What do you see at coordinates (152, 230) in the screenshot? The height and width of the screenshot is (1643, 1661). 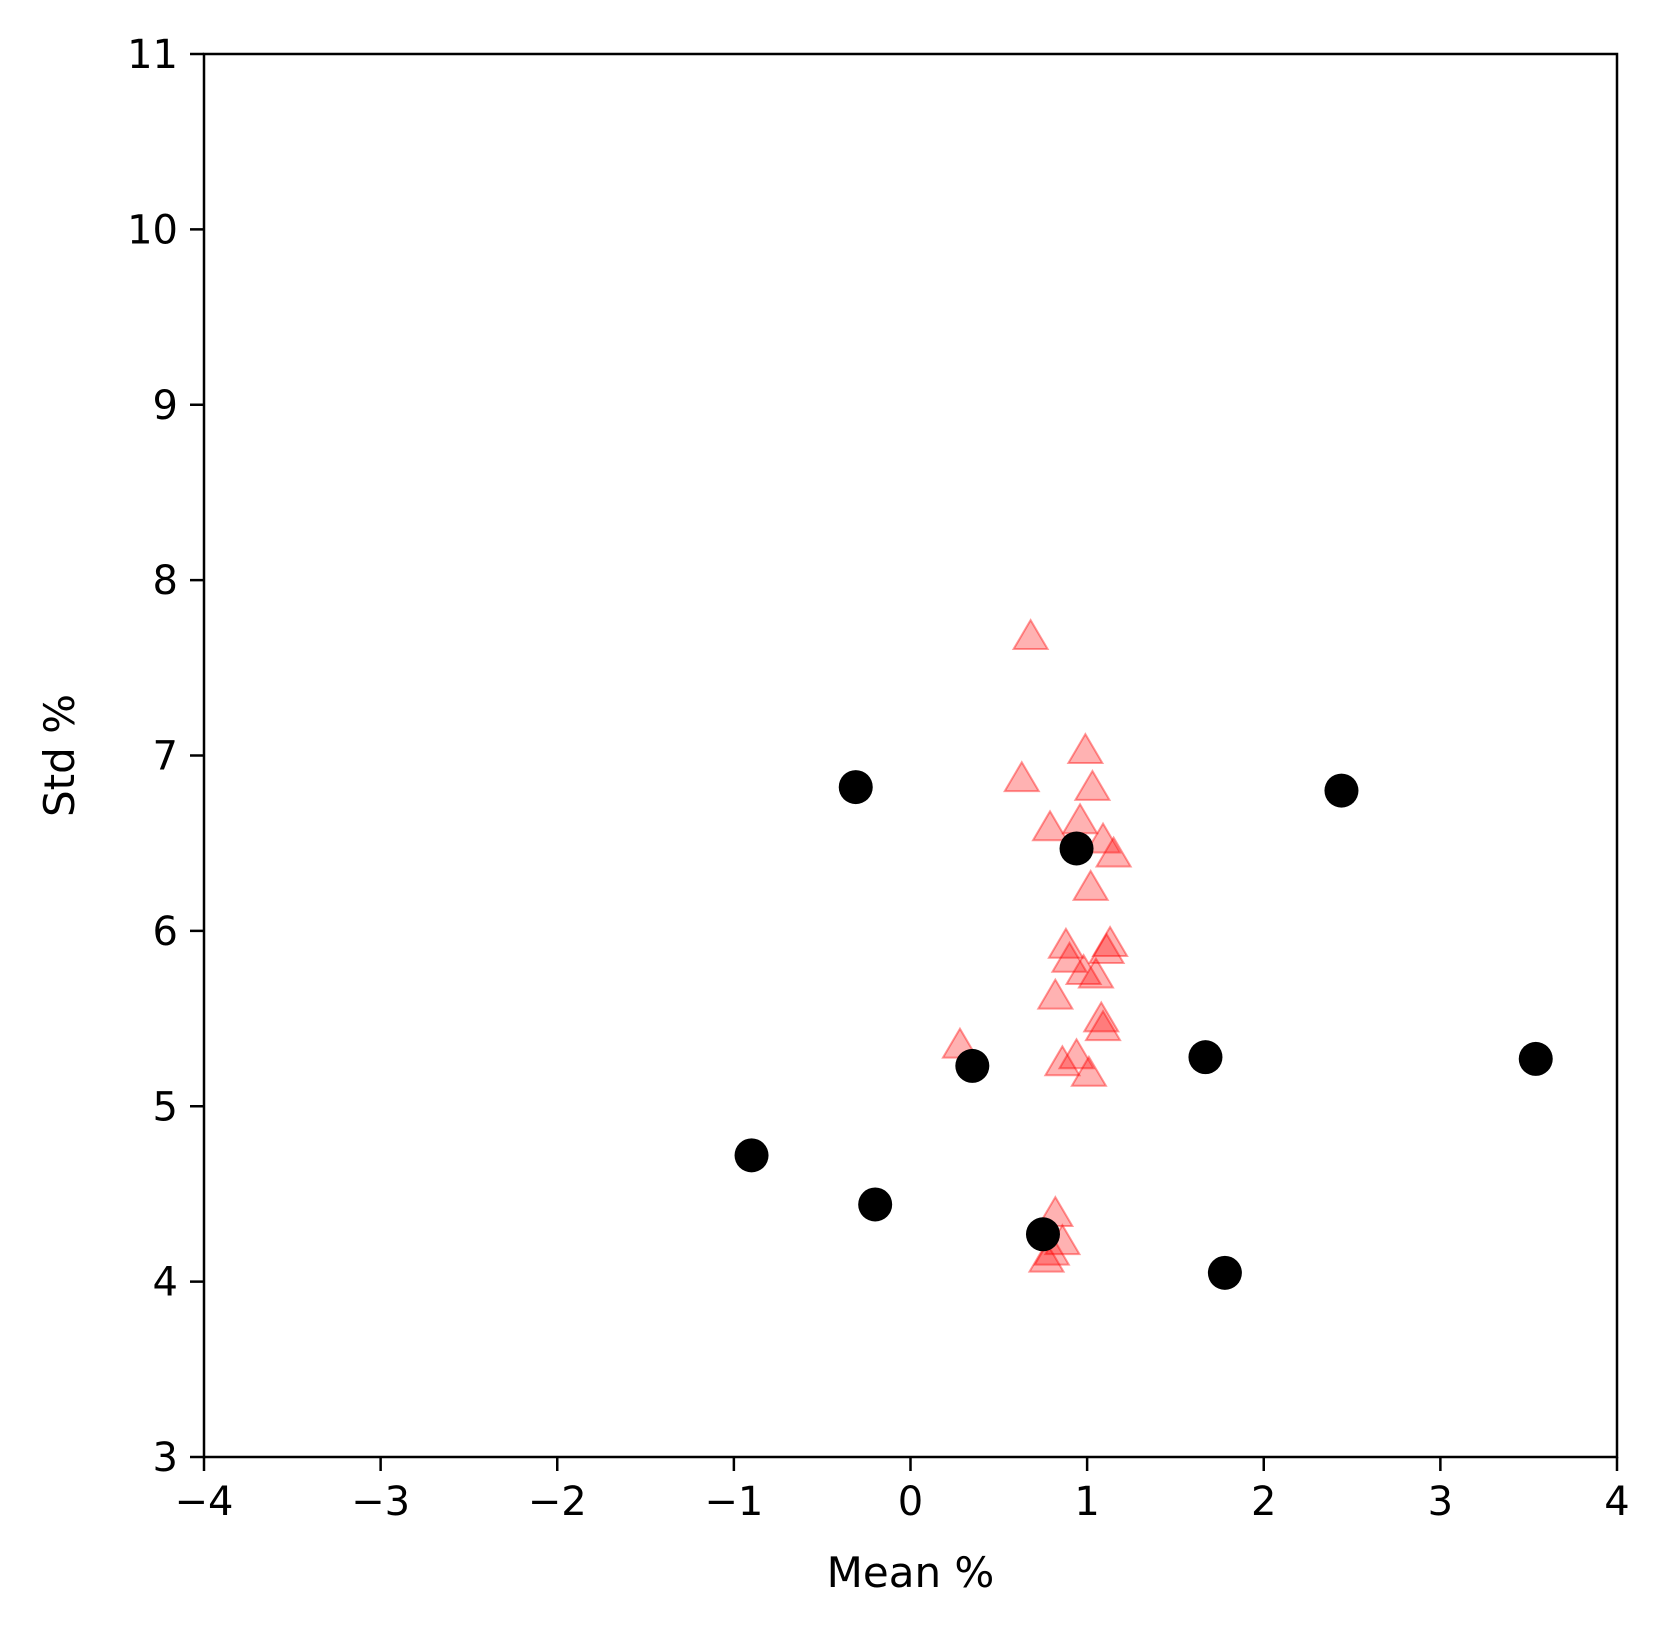 I see `y-tick-label: 10` at bounding box center [152, 230].